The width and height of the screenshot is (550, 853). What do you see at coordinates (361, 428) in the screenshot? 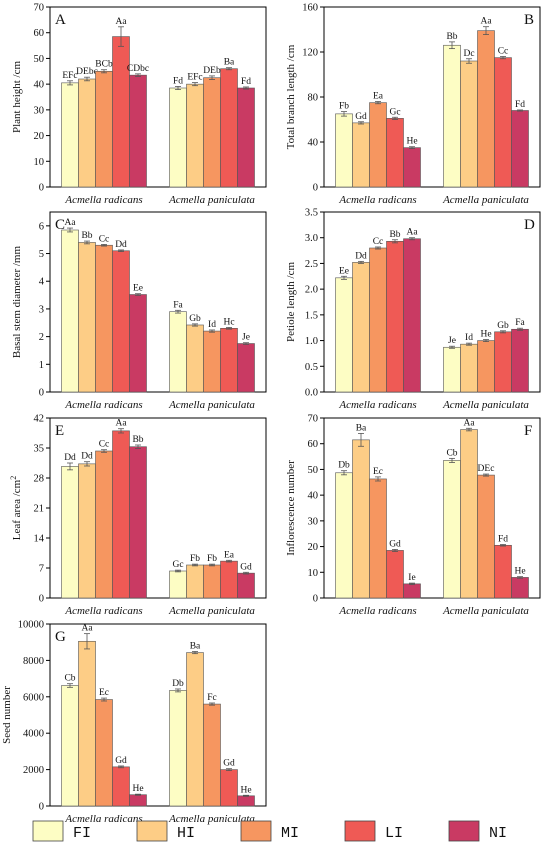
I see `significance-label: Ba` at bounding box center [361, 428].